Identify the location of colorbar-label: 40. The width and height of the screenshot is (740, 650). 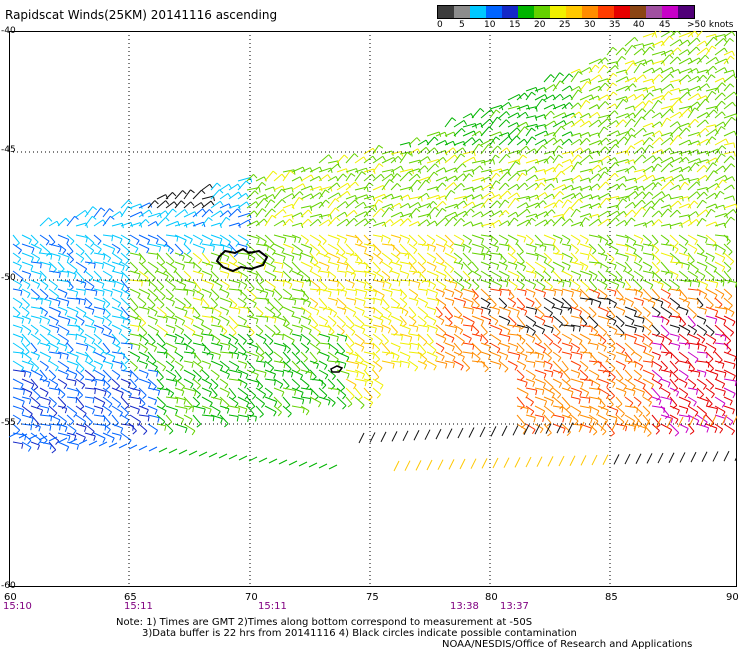
(639, 25).